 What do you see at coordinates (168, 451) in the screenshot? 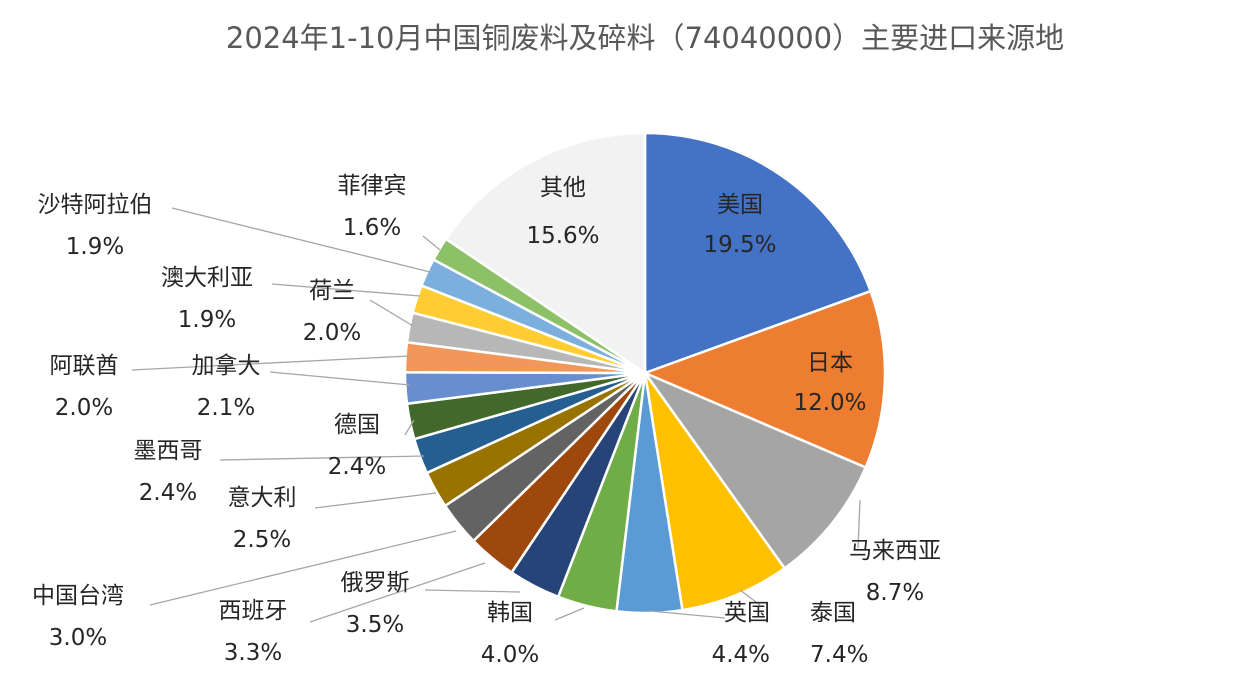
I see `slice-name-label-10: 墨西哥` at bounding box center [168, 451].